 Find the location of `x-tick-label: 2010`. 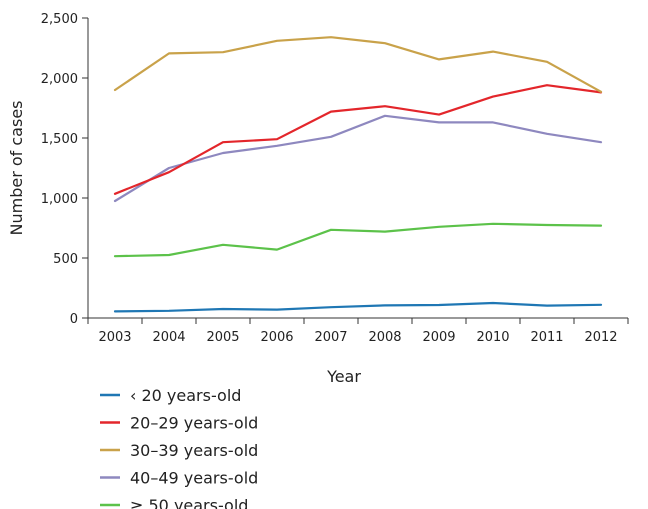

x-tick-label: 2010 is located at coordinates (492, 337).